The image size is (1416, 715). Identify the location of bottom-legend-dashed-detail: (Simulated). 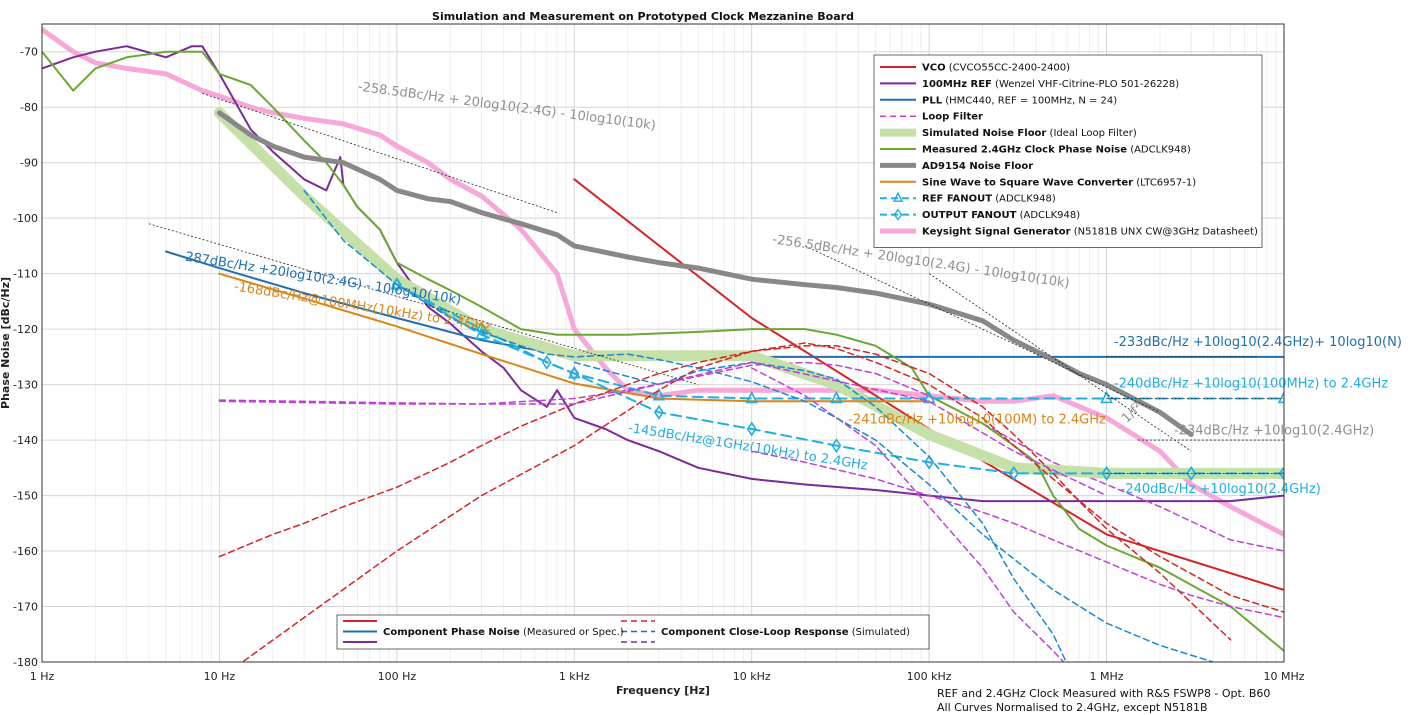
(880, 632).